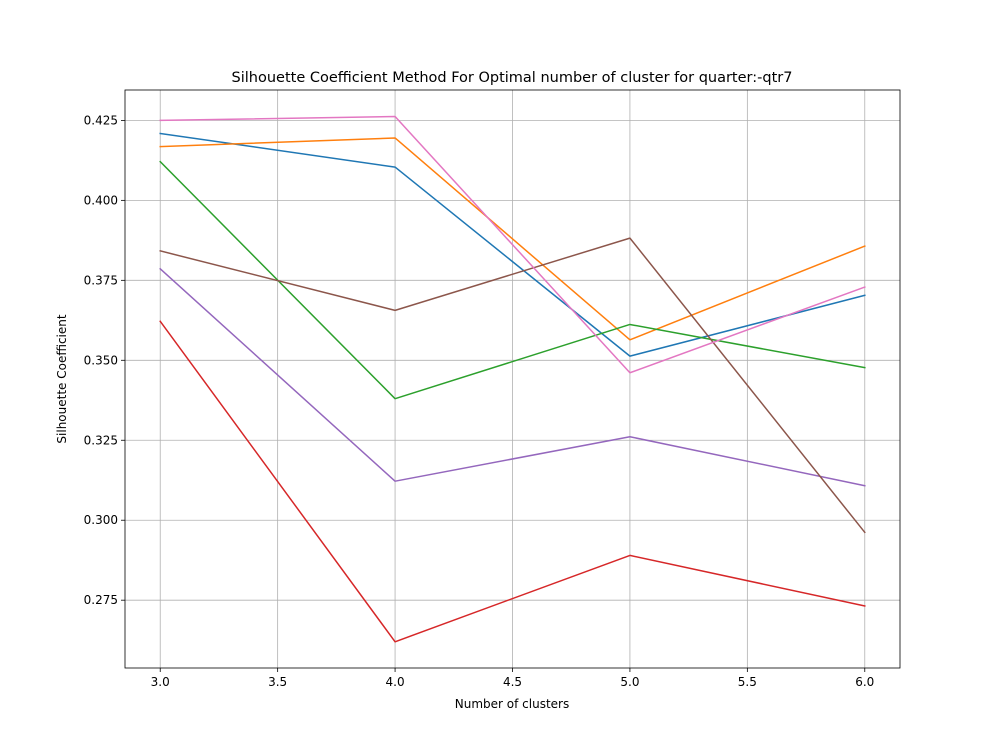 Image resolution: width=1000 pixels, height=750 pixels. What do you see at coordinates (101, 360) in the screenshot?
I see `y-tick-label: 0.350` at bounding box center [101, 360].